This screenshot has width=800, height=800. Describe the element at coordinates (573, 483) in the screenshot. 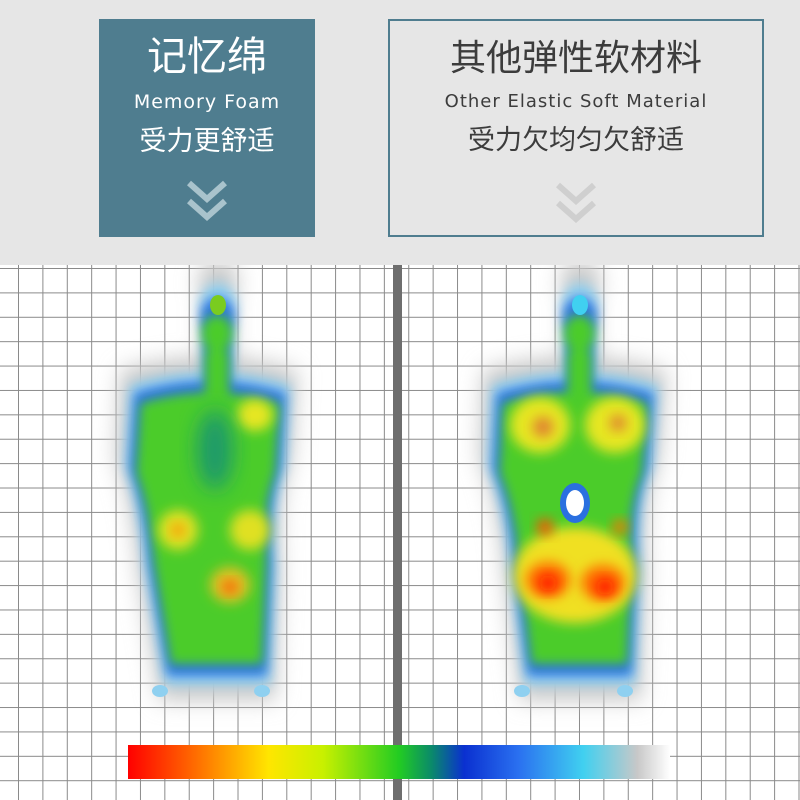

I see `other-material-pressure-map` at that location.